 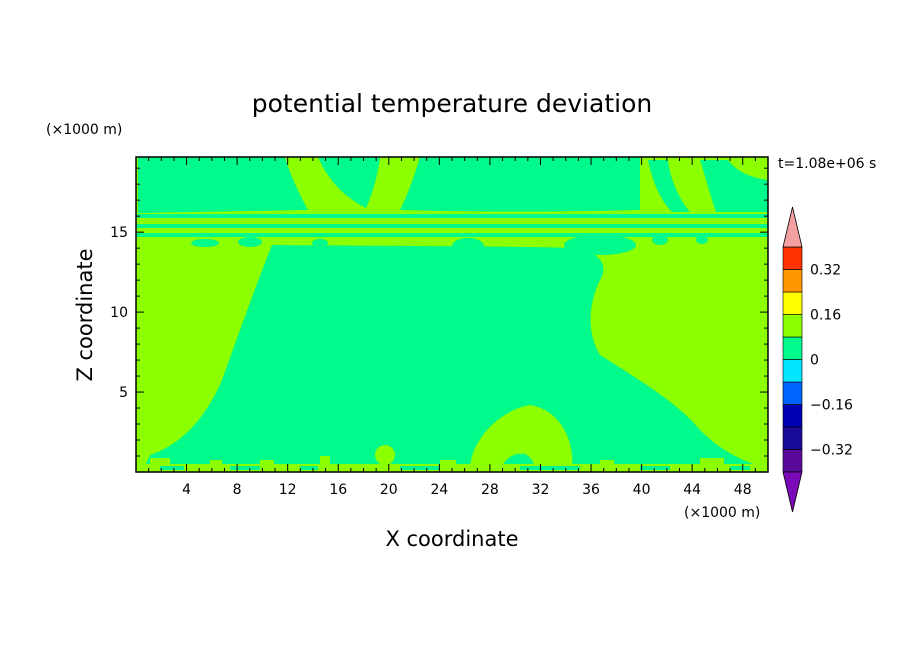 What do you see at coordinates (452, 234) in the screenshot?
I see `layer-band` at bounding box center [452, 234].